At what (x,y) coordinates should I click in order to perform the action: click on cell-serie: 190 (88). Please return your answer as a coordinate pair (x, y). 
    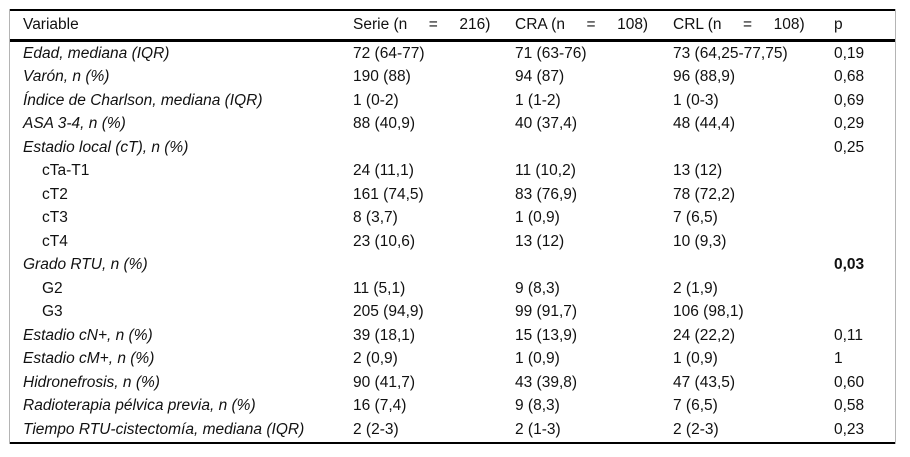
    Looking at the image, I should click on (382, 77).